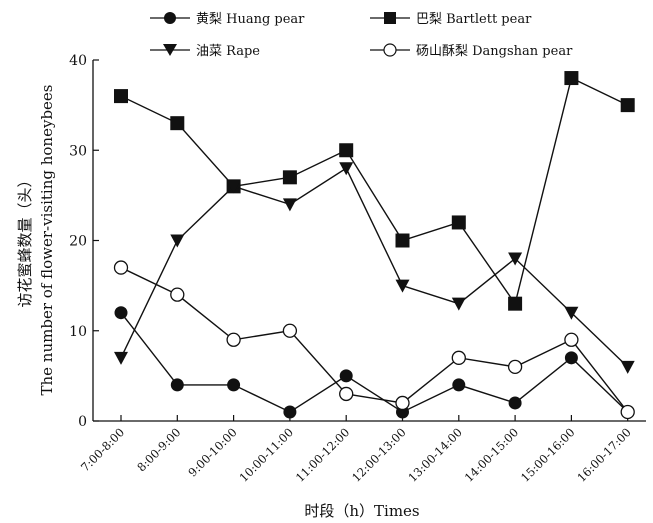 The height and width of the screenshot is (523, 653). I want to click on legend-label: 砀山酥梨 Dangshan pear, so click(494, 51).